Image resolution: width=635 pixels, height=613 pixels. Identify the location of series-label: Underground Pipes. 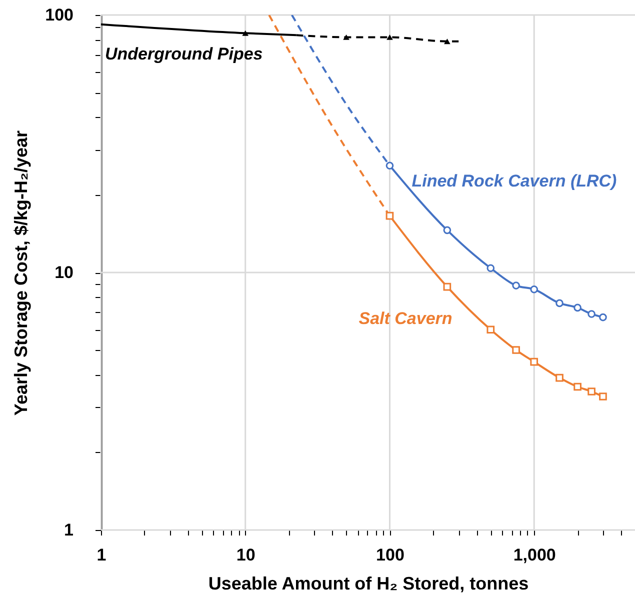
(184, 54).